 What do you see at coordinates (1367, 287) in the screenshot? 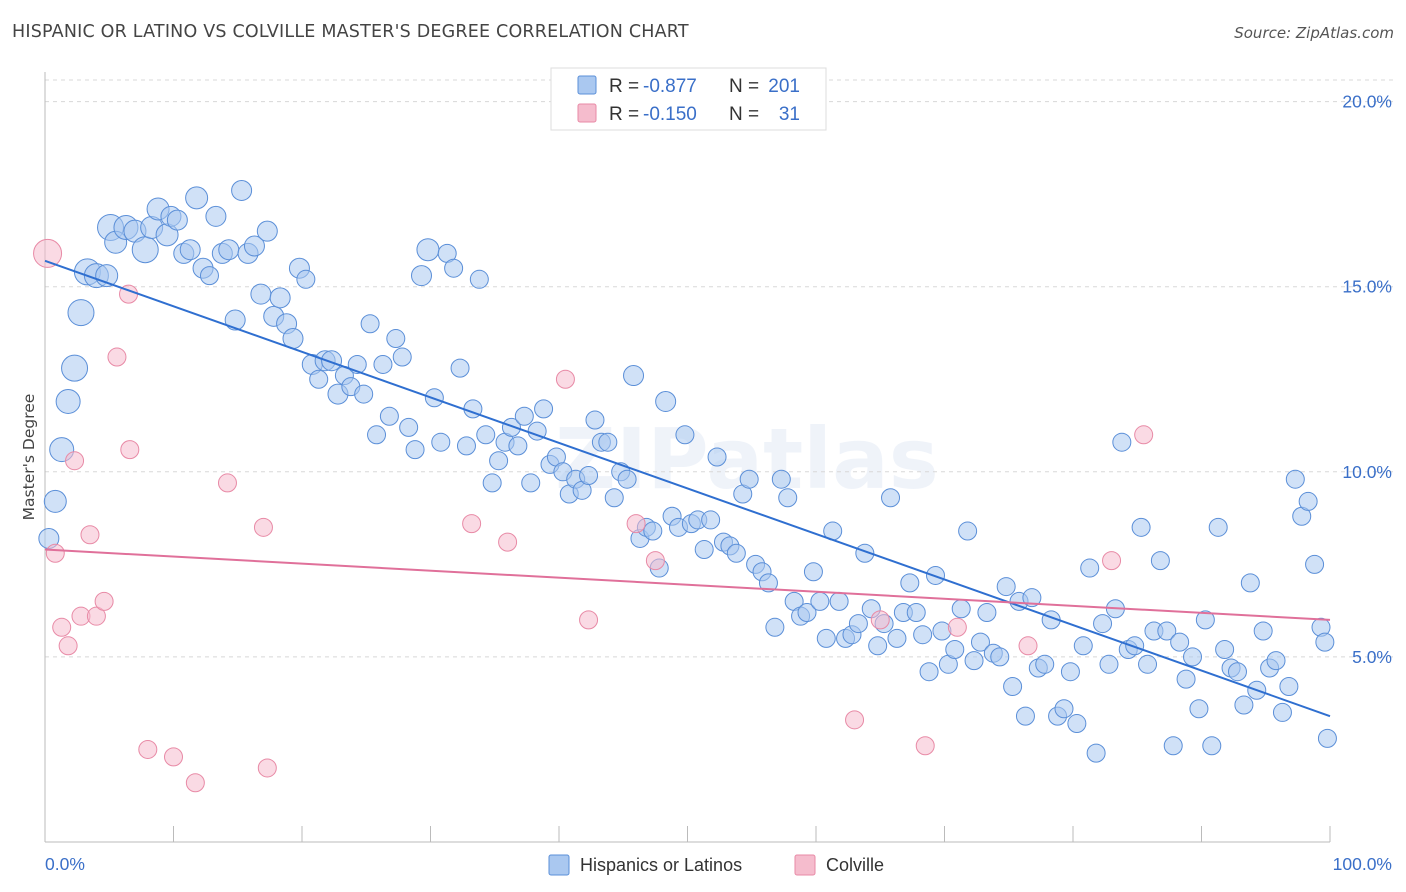
I see `y-tick-label: 15.0%` at bounding box center [1367, 287].